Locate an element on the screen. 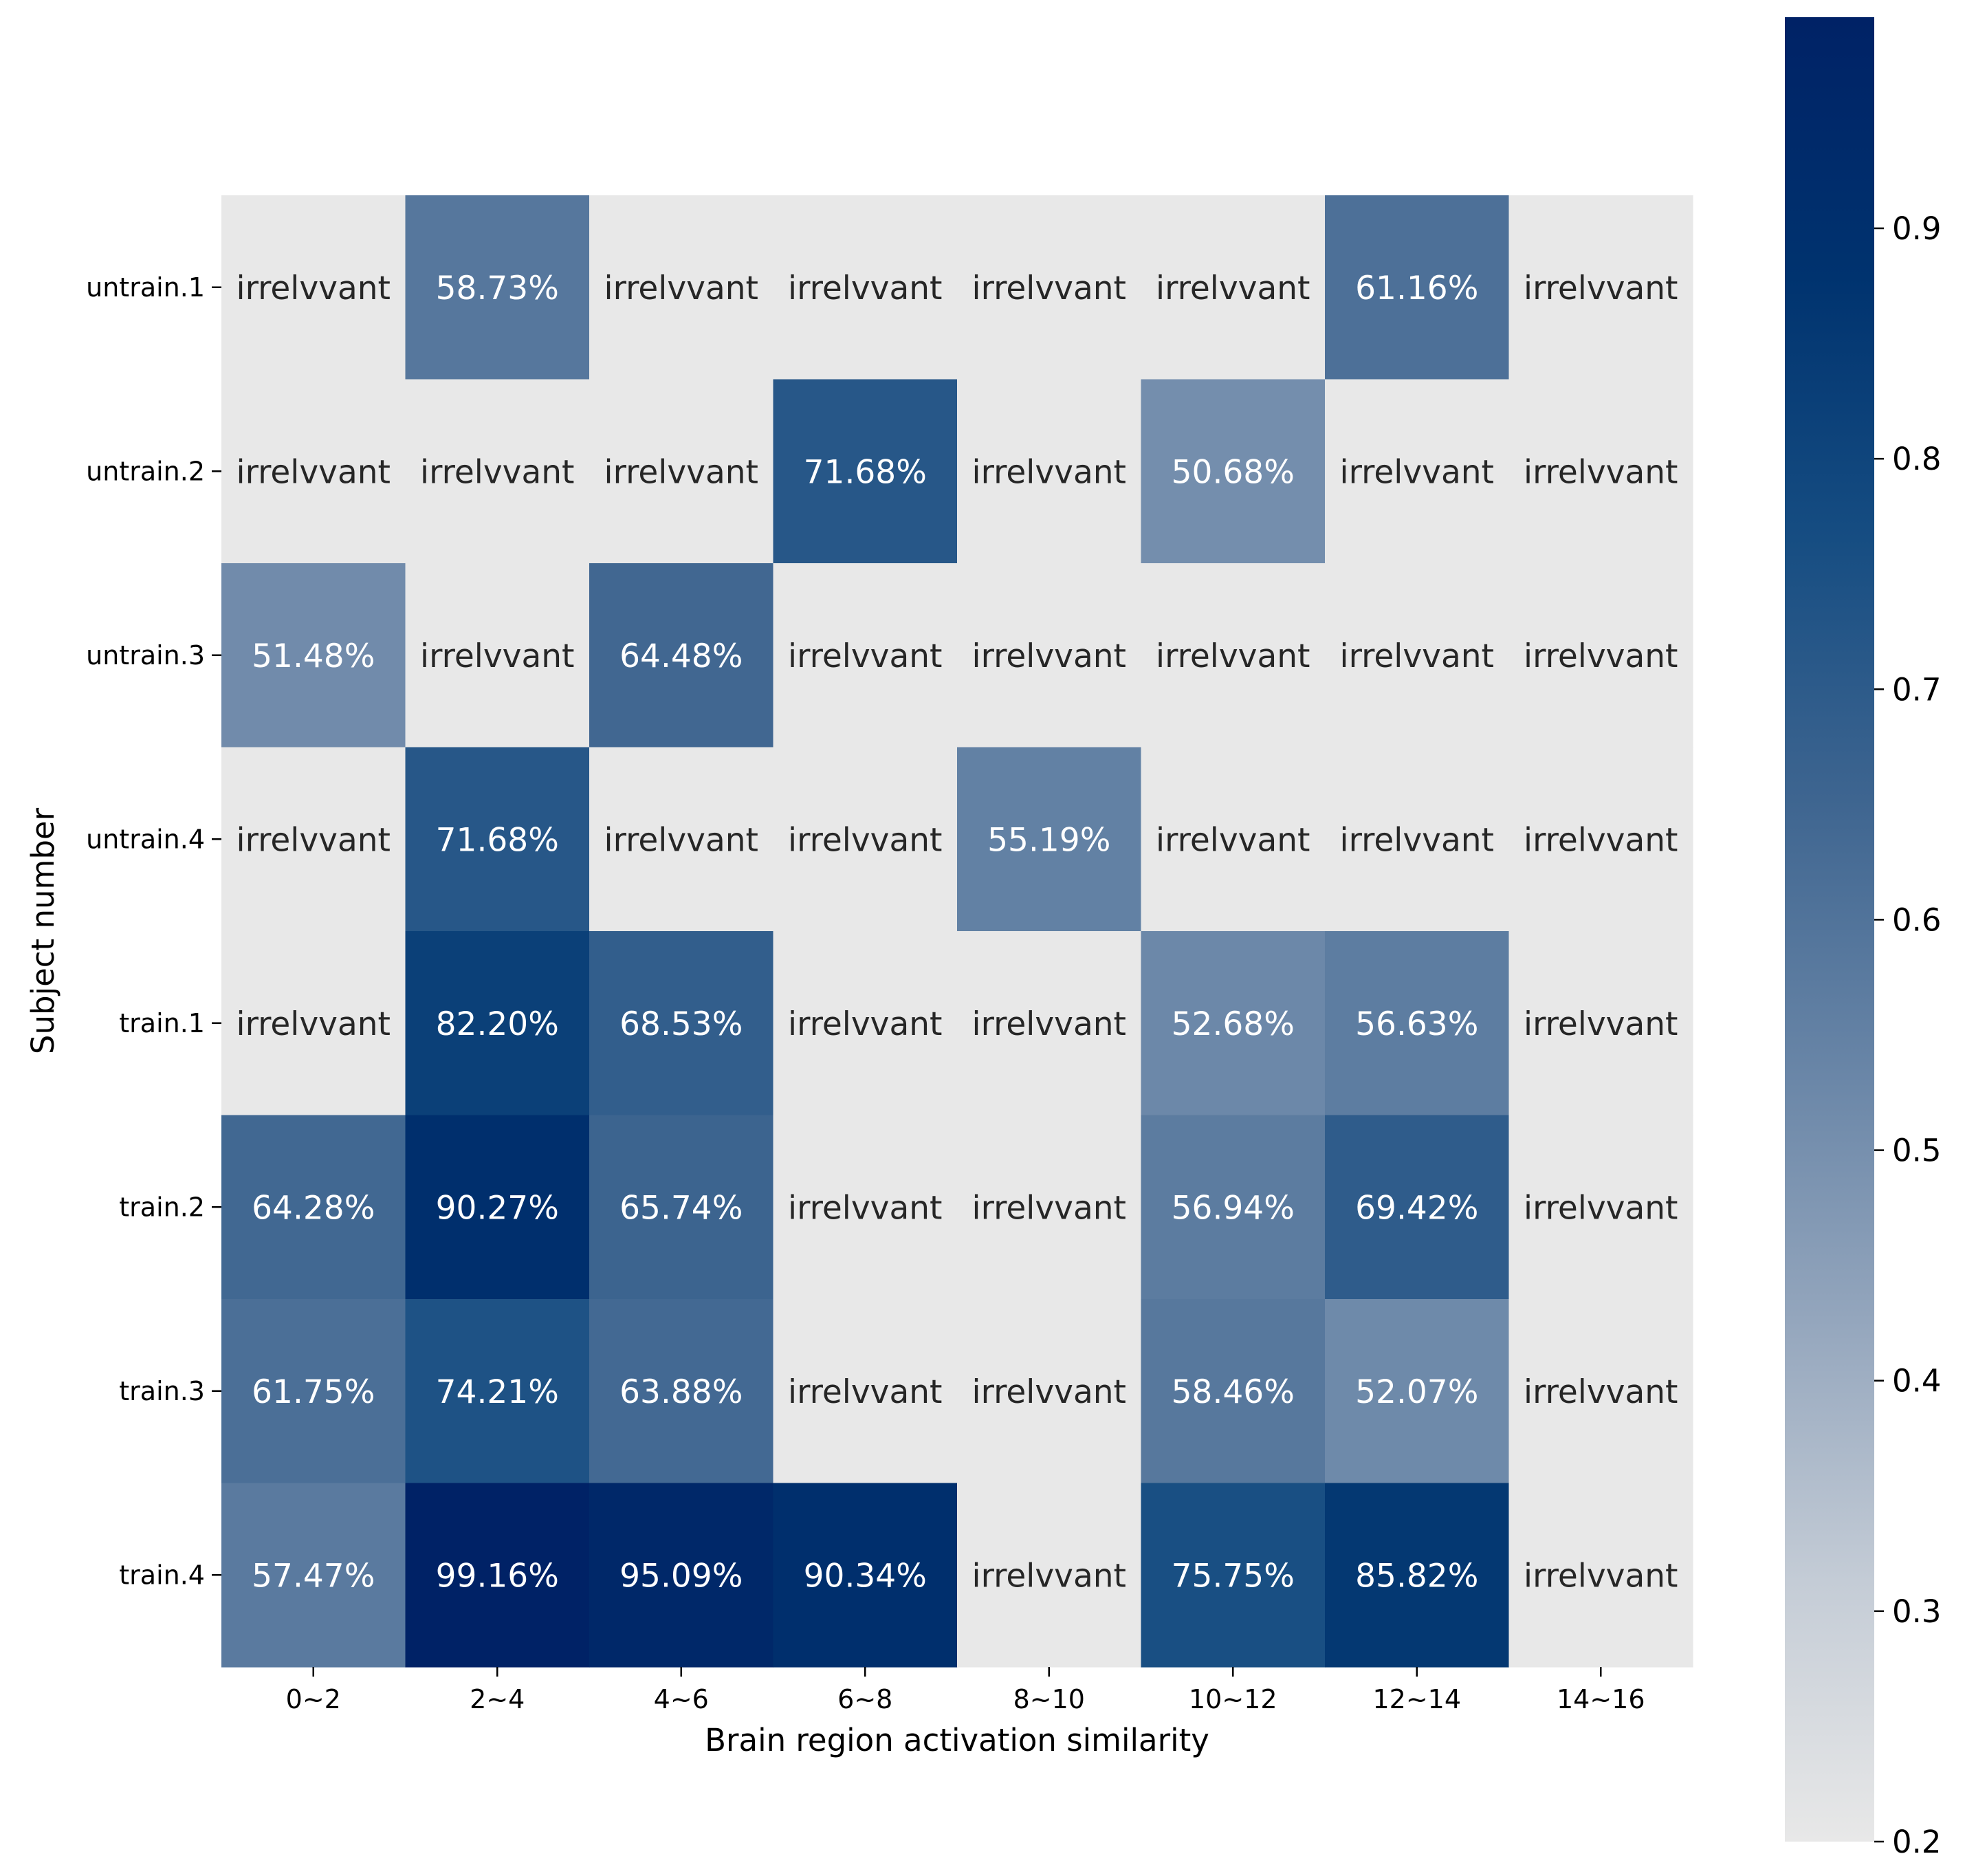 This screenshot has height=1876, width=1965. cell-value-label: 52.68% is located at coordinates (1233, 1024).